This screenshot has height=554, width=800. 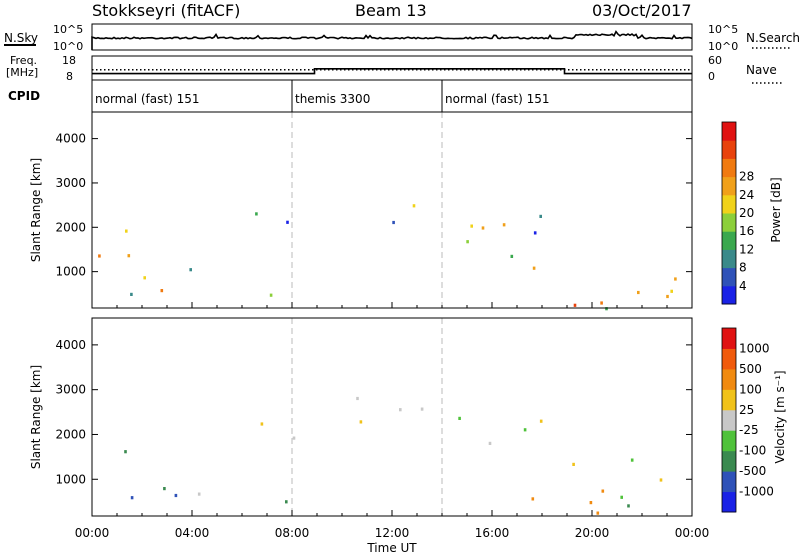 I want to click on beam-label: Beam 13, so click(x=391, y=10).